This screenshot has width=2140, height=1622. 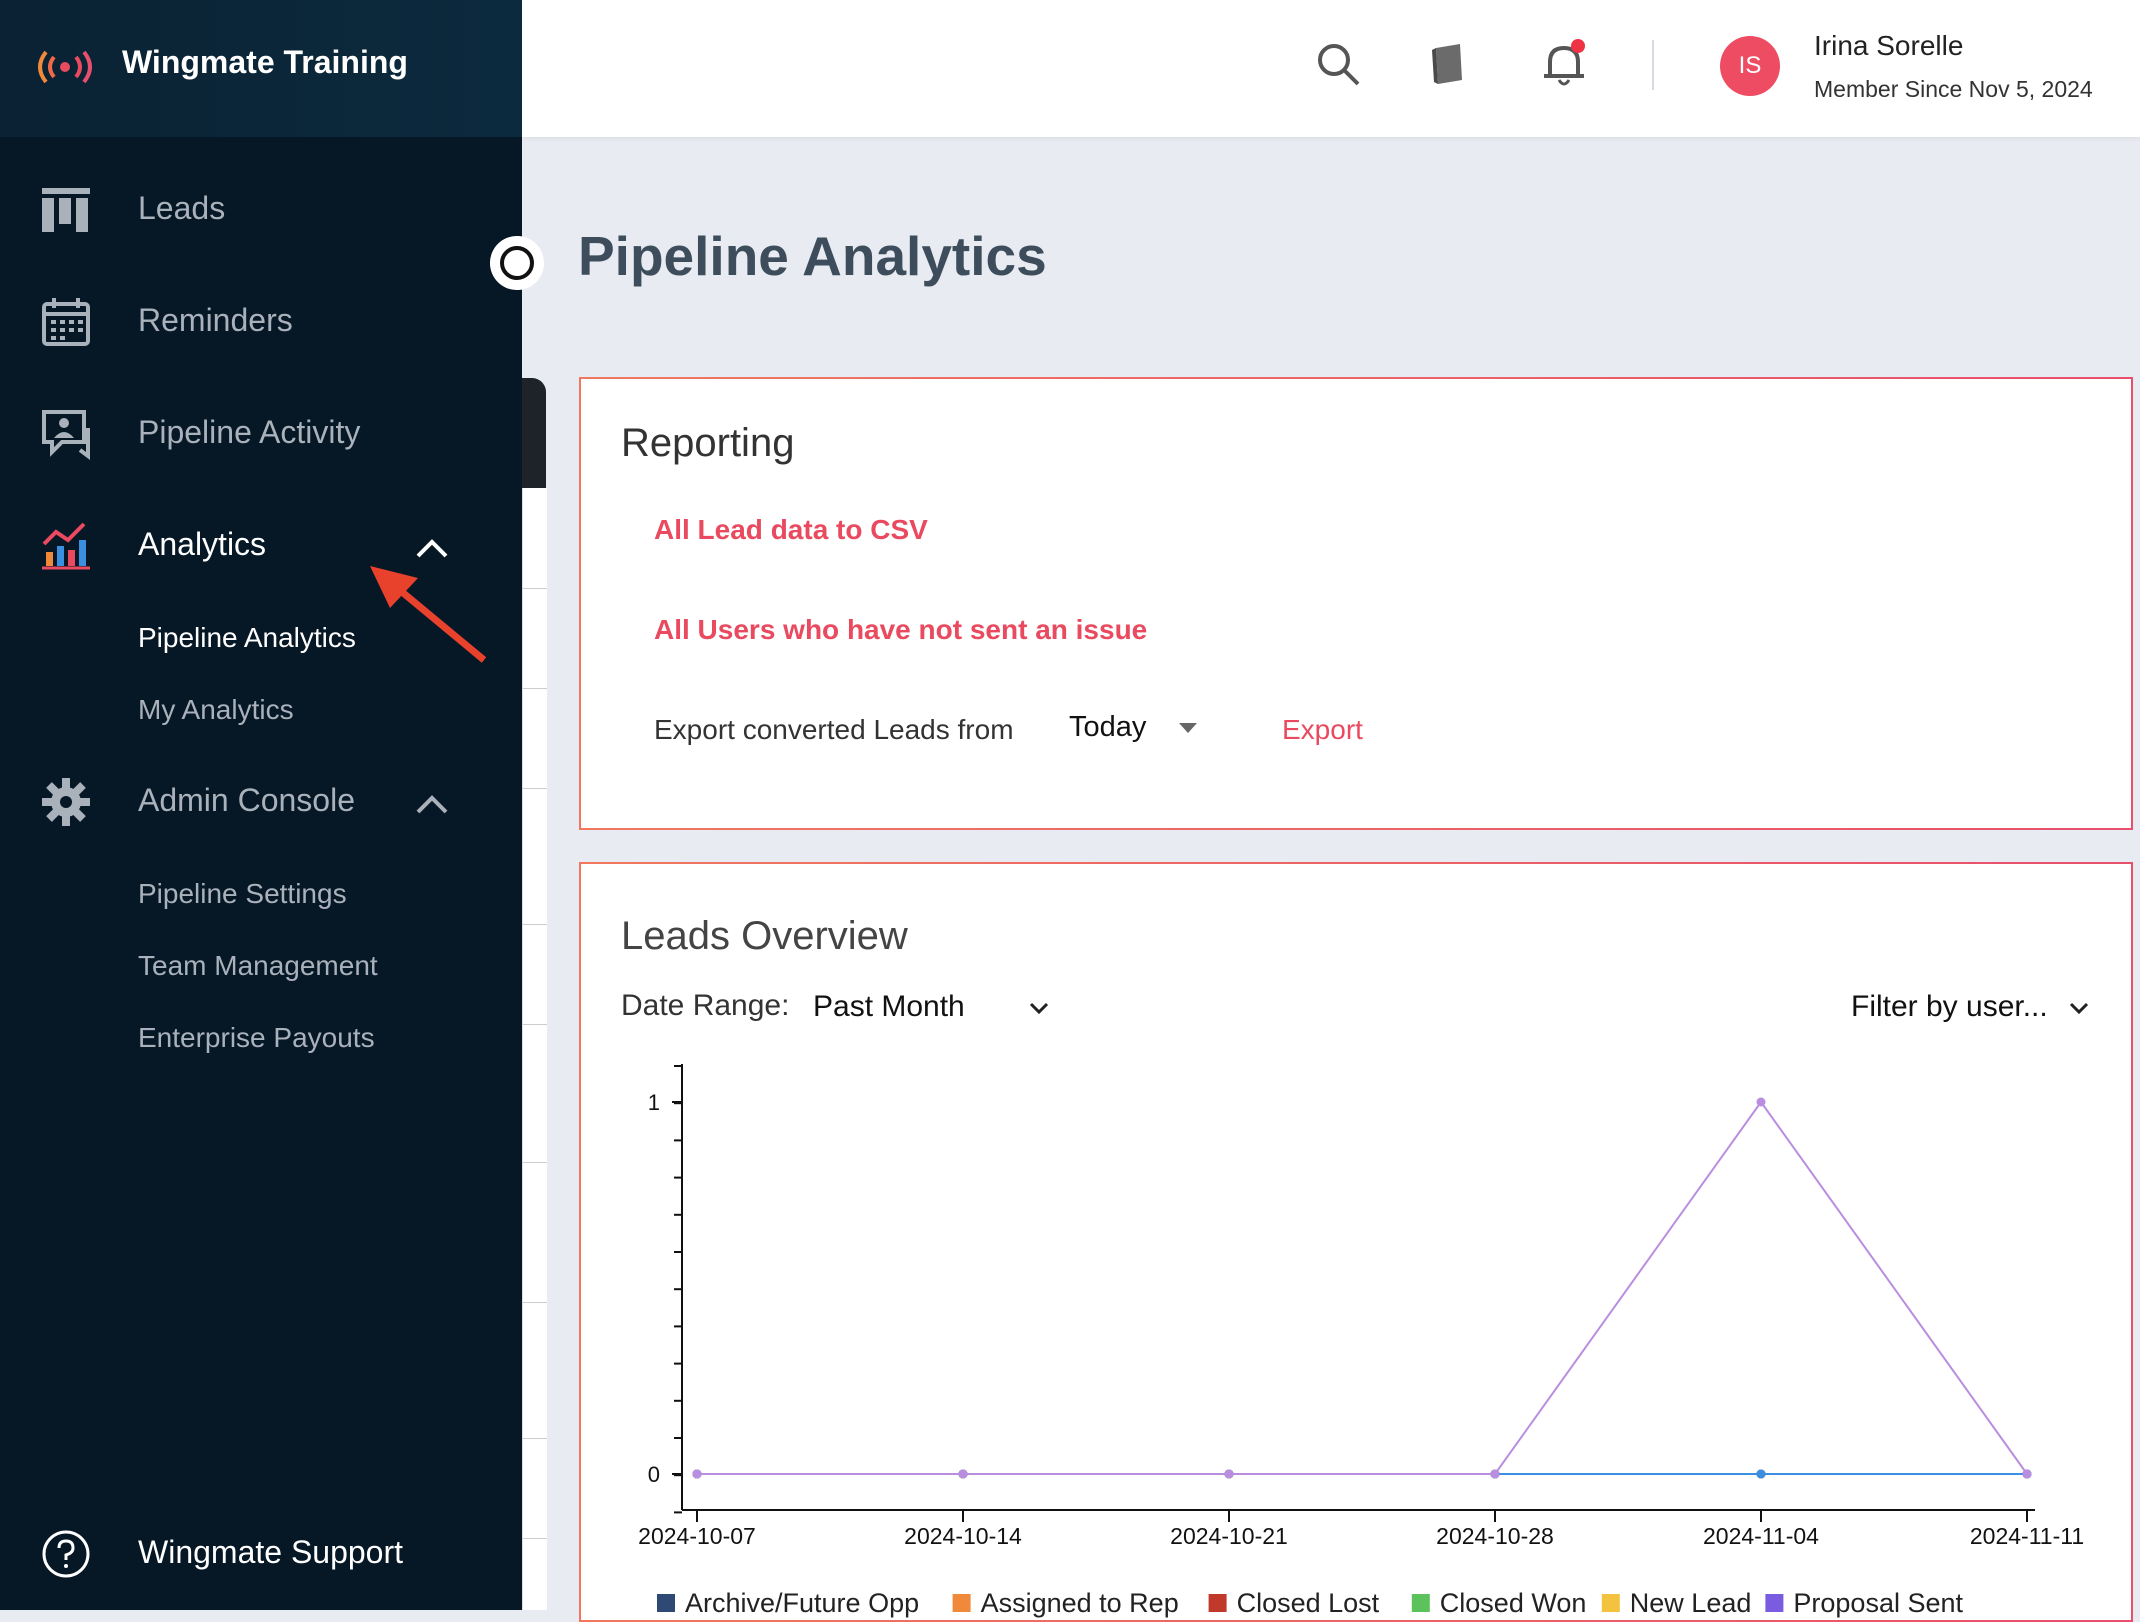 What do you see at coordinates (265, 62) in the screenshot?
I see `brand-name: Wingmate Training` at bounding box center [265, 62].